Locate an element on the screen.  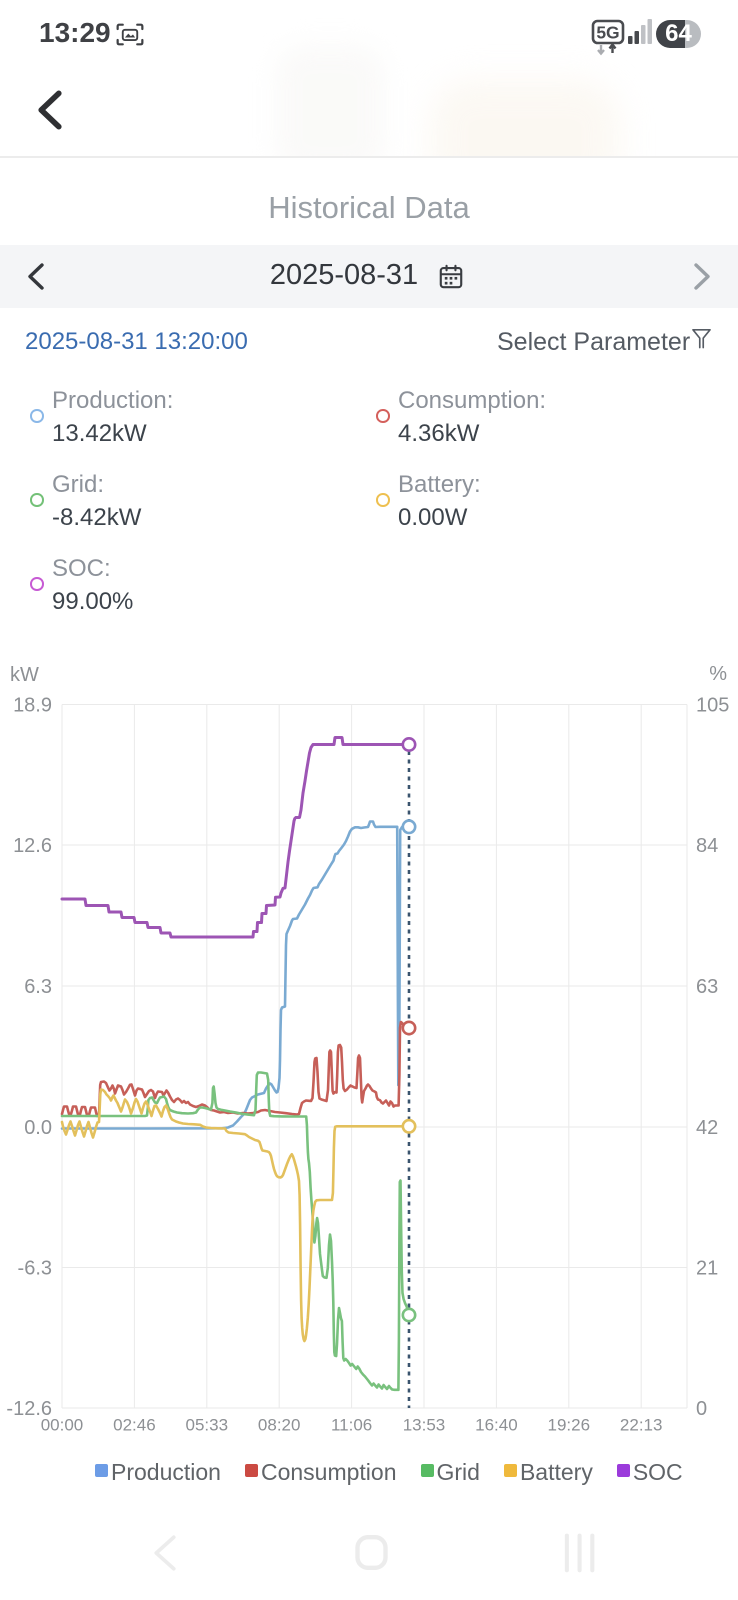
svg-text: 05:33 is located at coordinates (207, 1425).